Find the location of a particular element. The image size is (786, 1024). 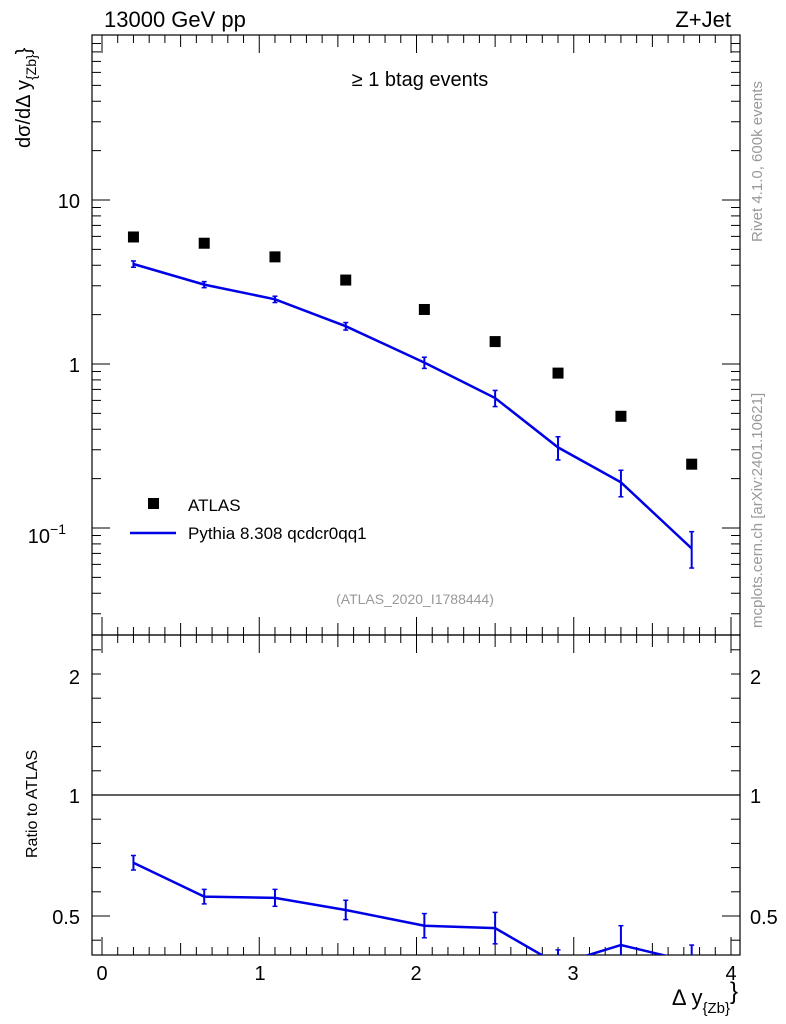

legend: ATLAS Pythia 8.308 qcdcr0qq1 is located at coordinates (248, 519).